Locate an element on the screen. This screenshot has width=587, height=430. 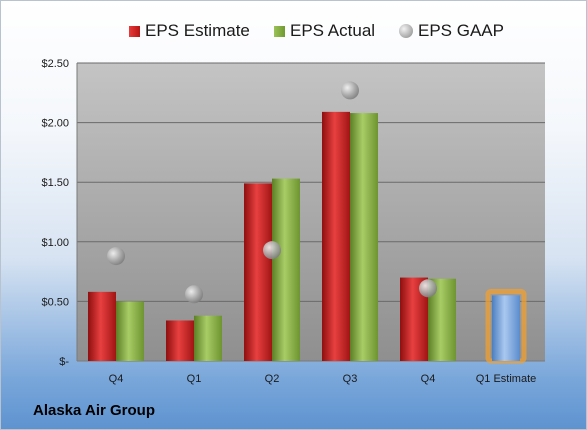
legend-swatch-eps-actual is located at coordinates (279, 31).